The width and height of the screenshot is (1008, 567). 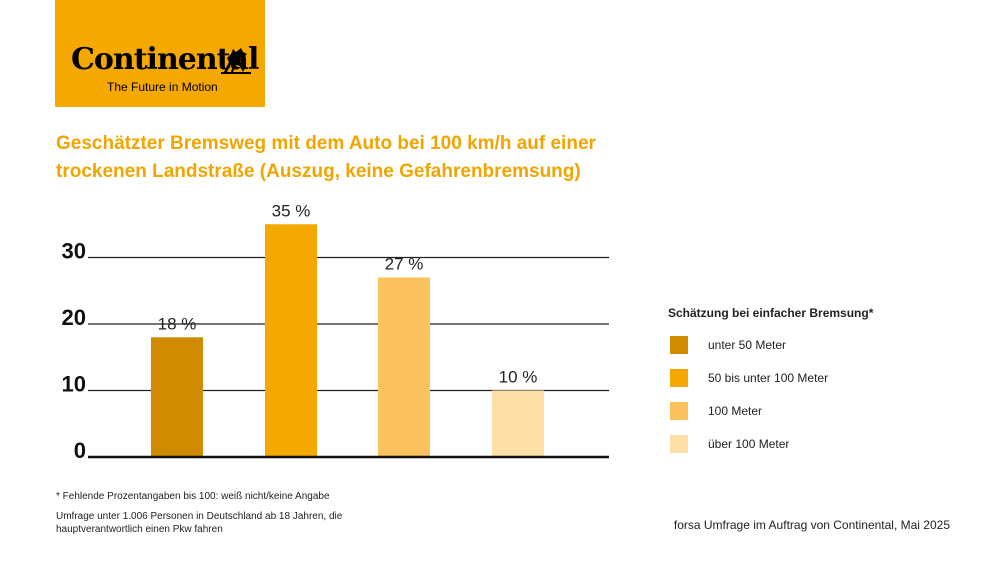 I want to click on bar-value-label: 35 %, so click(x=291, y=210).